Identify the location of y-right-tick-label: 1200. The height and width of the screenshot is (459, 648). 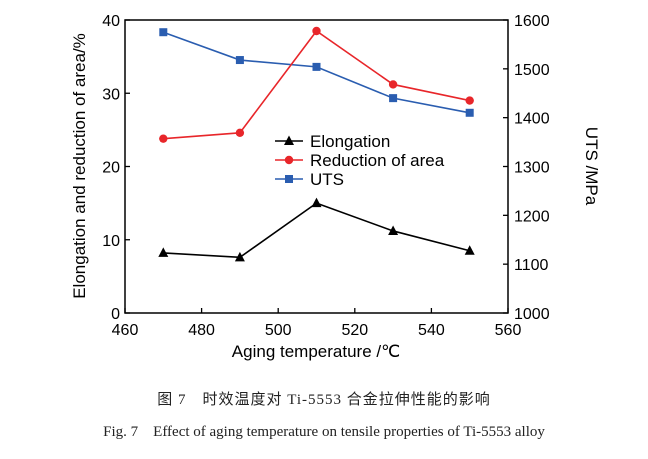
(532, 216).